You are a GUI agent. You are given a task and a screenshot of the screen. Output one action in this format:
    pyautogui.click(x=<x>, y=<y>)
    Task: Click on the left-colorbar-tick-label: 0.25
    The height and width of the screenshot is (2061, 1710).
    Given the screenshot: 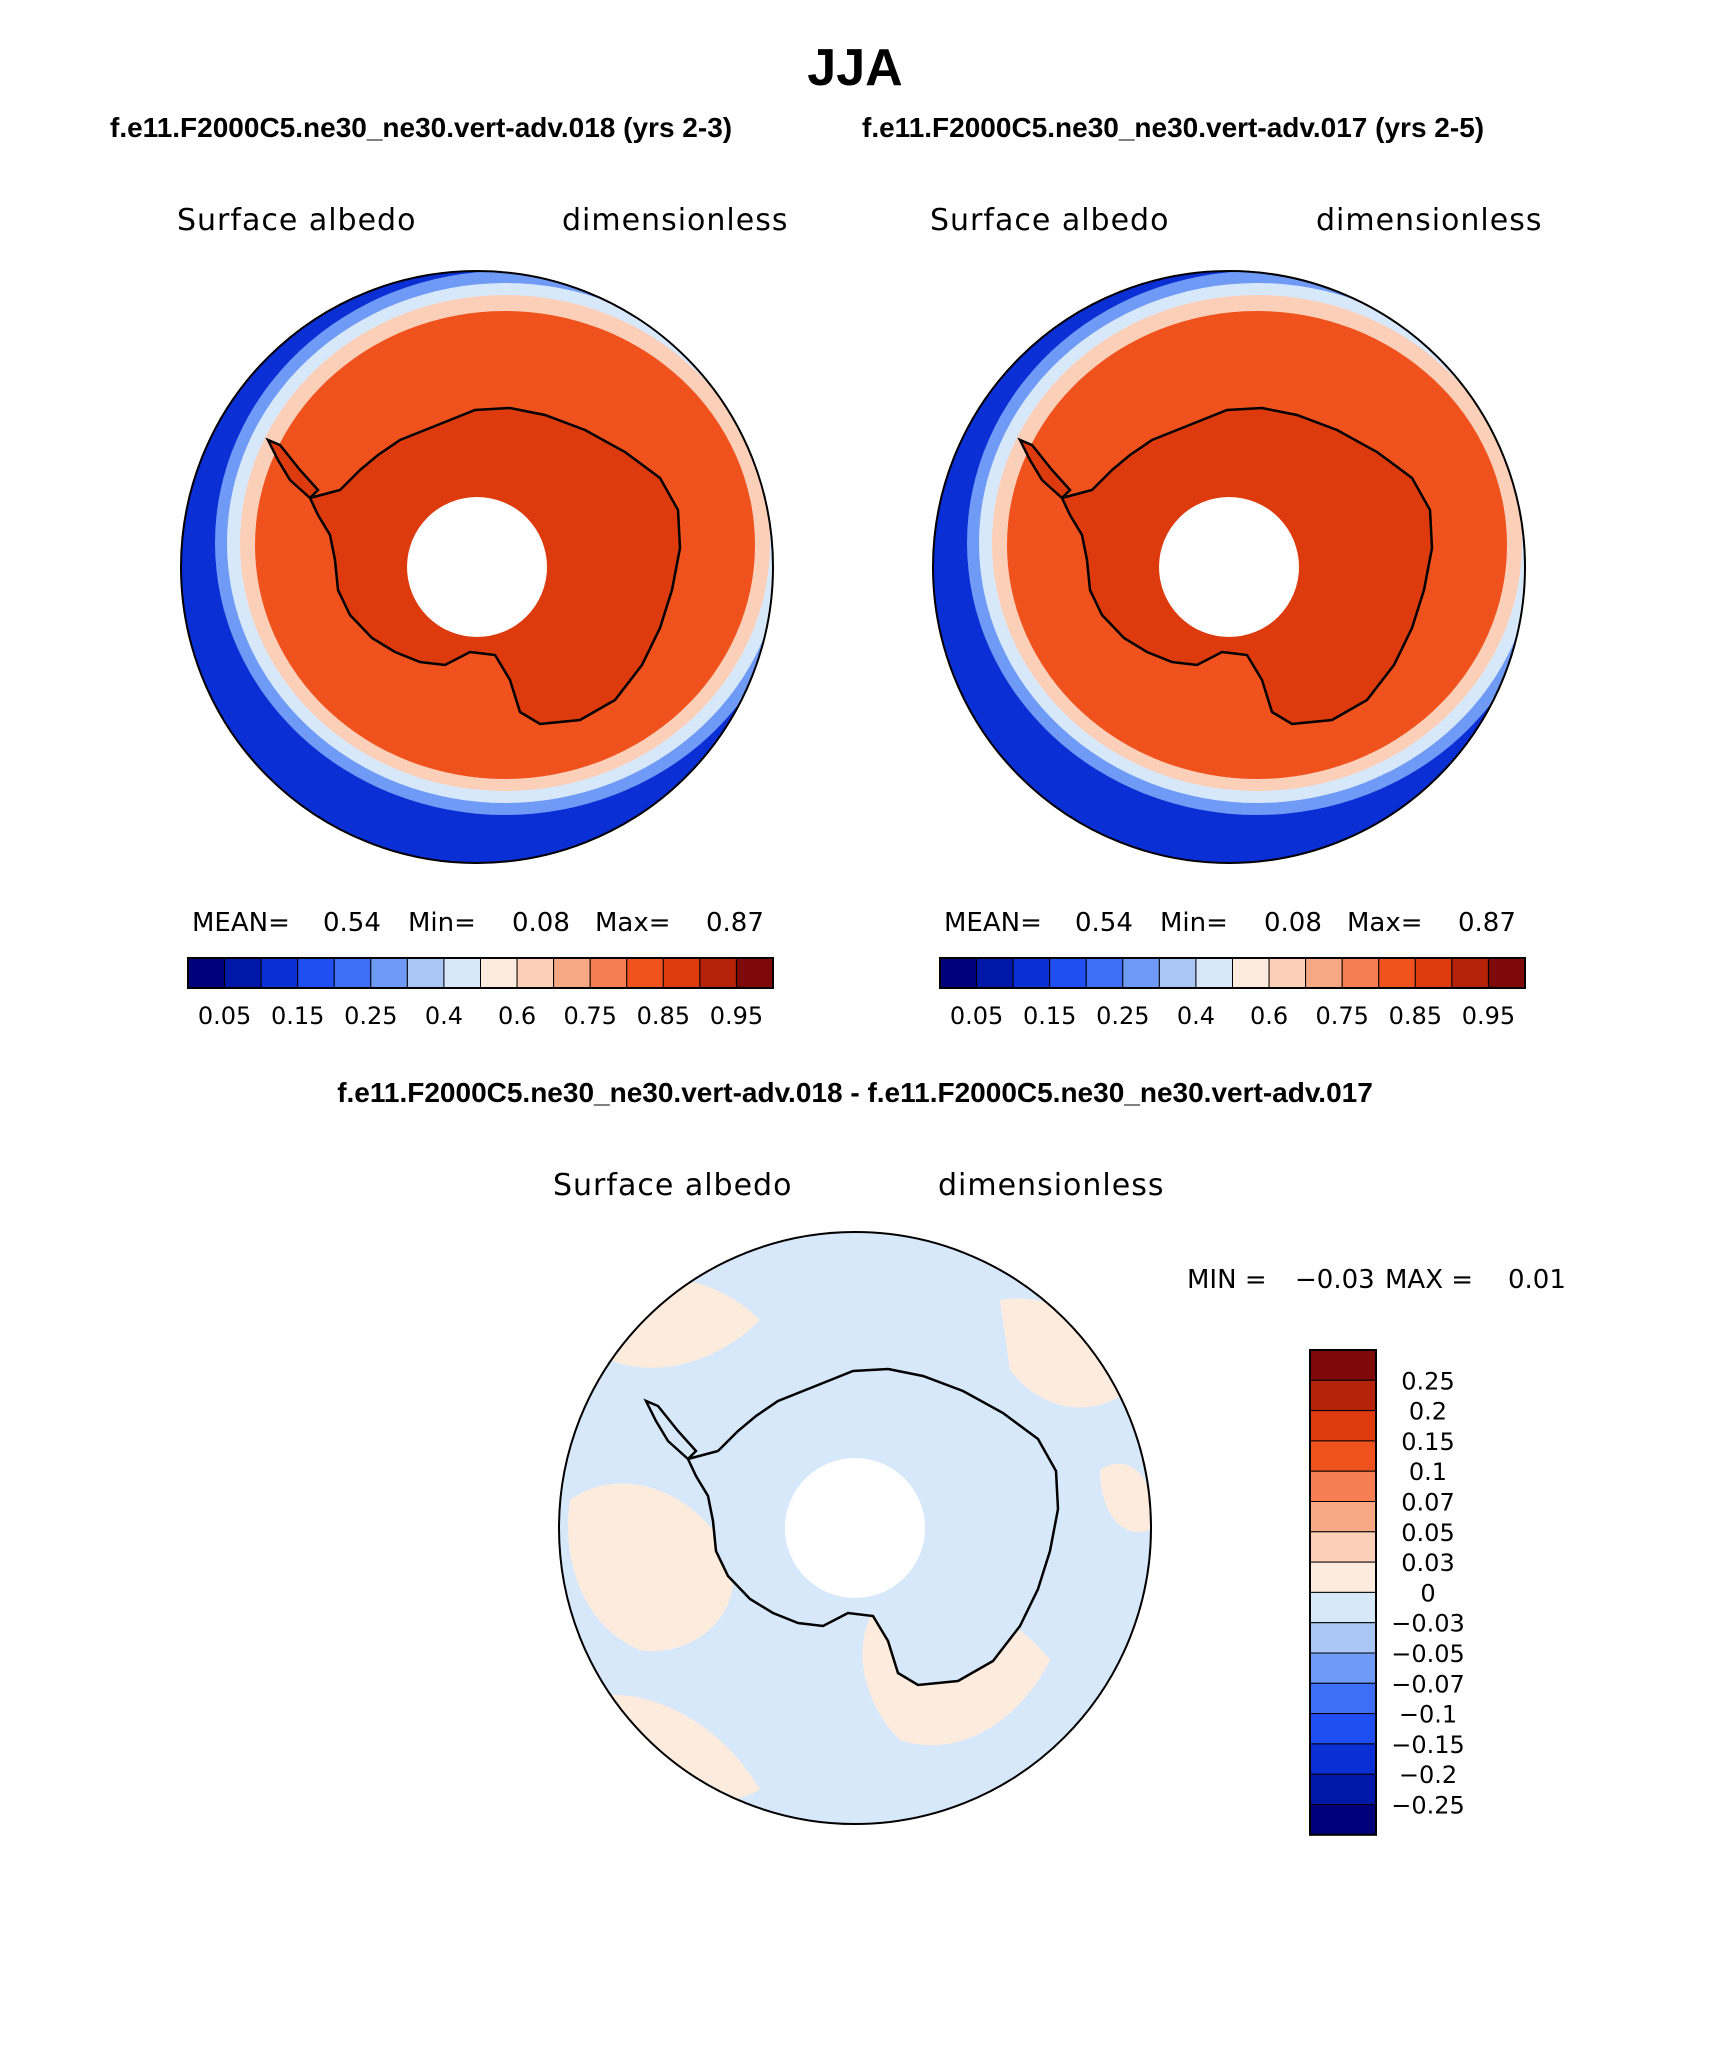 What is the action you would take?
    pyautogui.click(x=370, y=1016)
    